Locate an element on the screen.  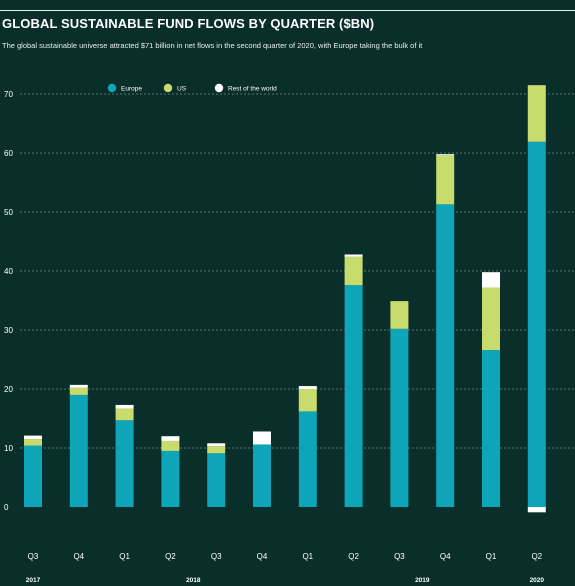
legend-label: US is located at coordinates (182, 89).